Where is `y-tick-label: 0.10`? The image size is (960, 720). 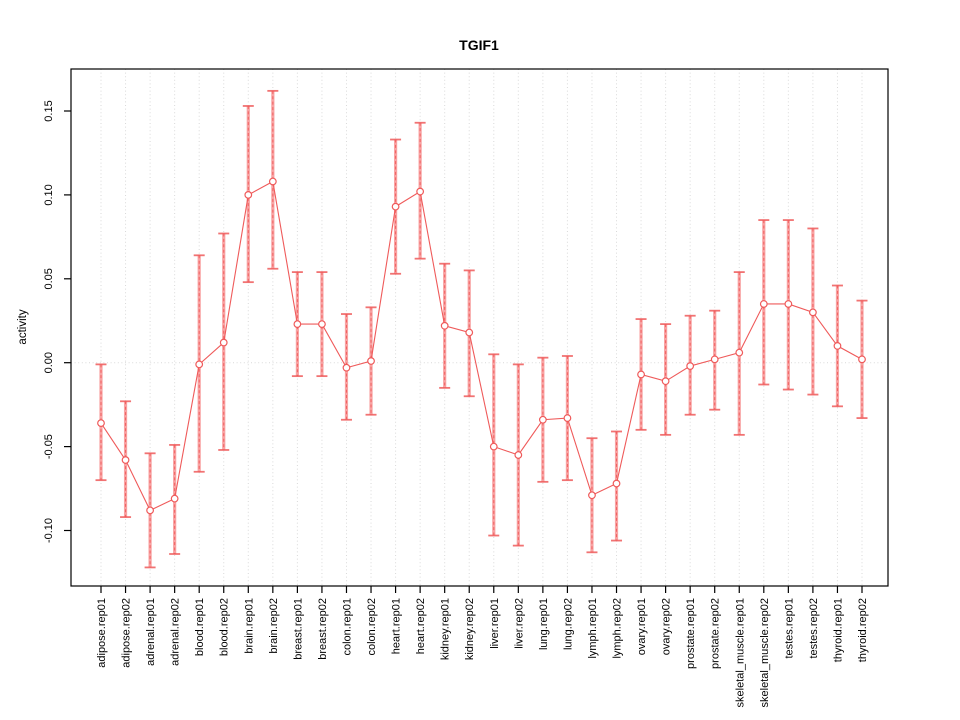 y-tick-label: 0.10 is located at coordinates (49, 194).